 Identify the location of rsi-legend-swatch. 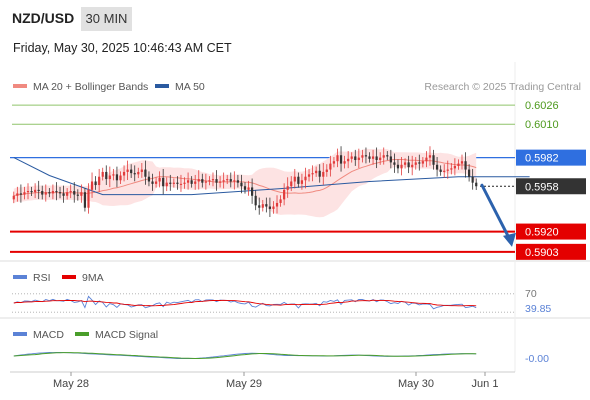
(20, 277).